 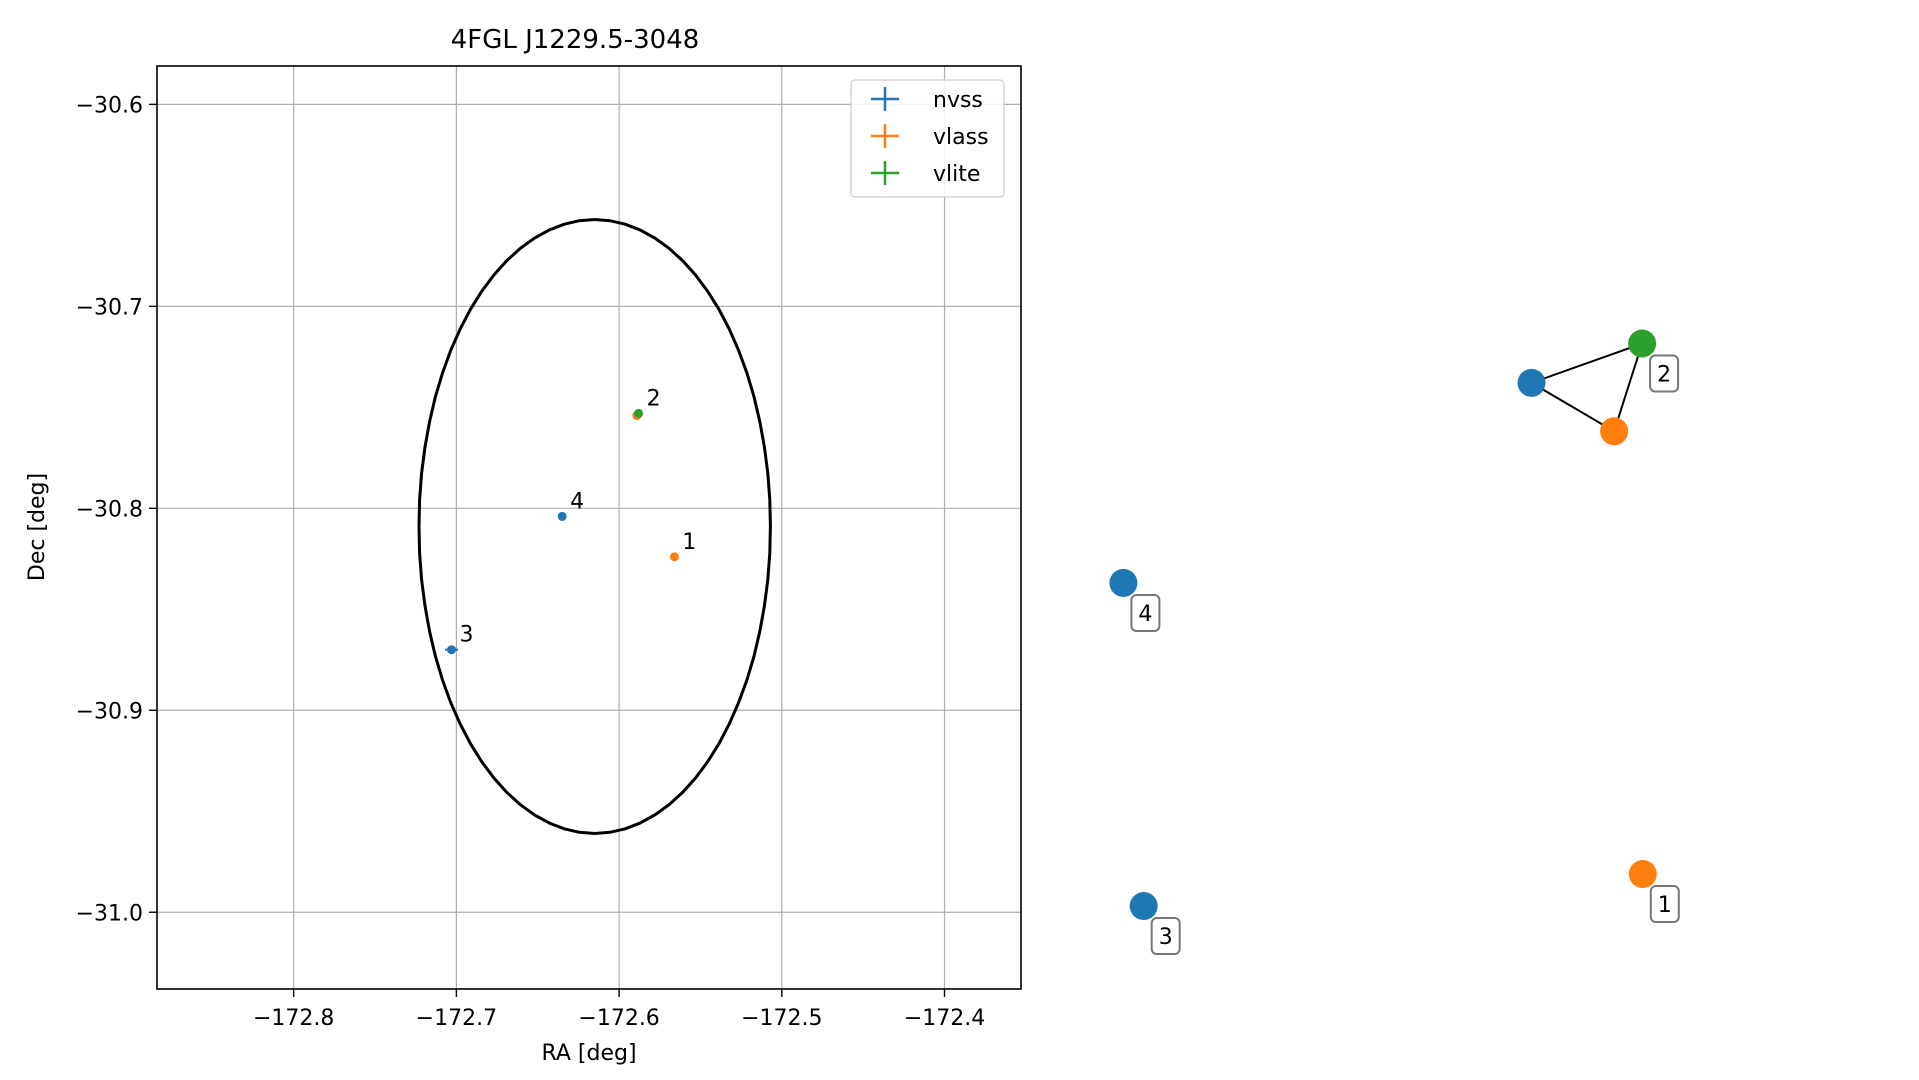 I want to click on x-tick-label: −172.7, so click(x=456, y=1018).